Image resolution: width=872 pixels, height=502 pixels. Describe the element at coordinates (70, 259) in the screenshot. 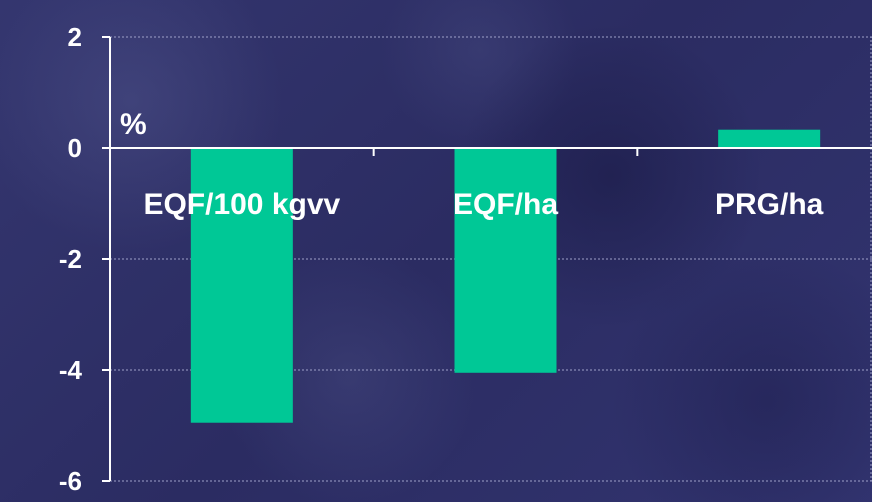

I see `y-tick-label: -2` at that location.